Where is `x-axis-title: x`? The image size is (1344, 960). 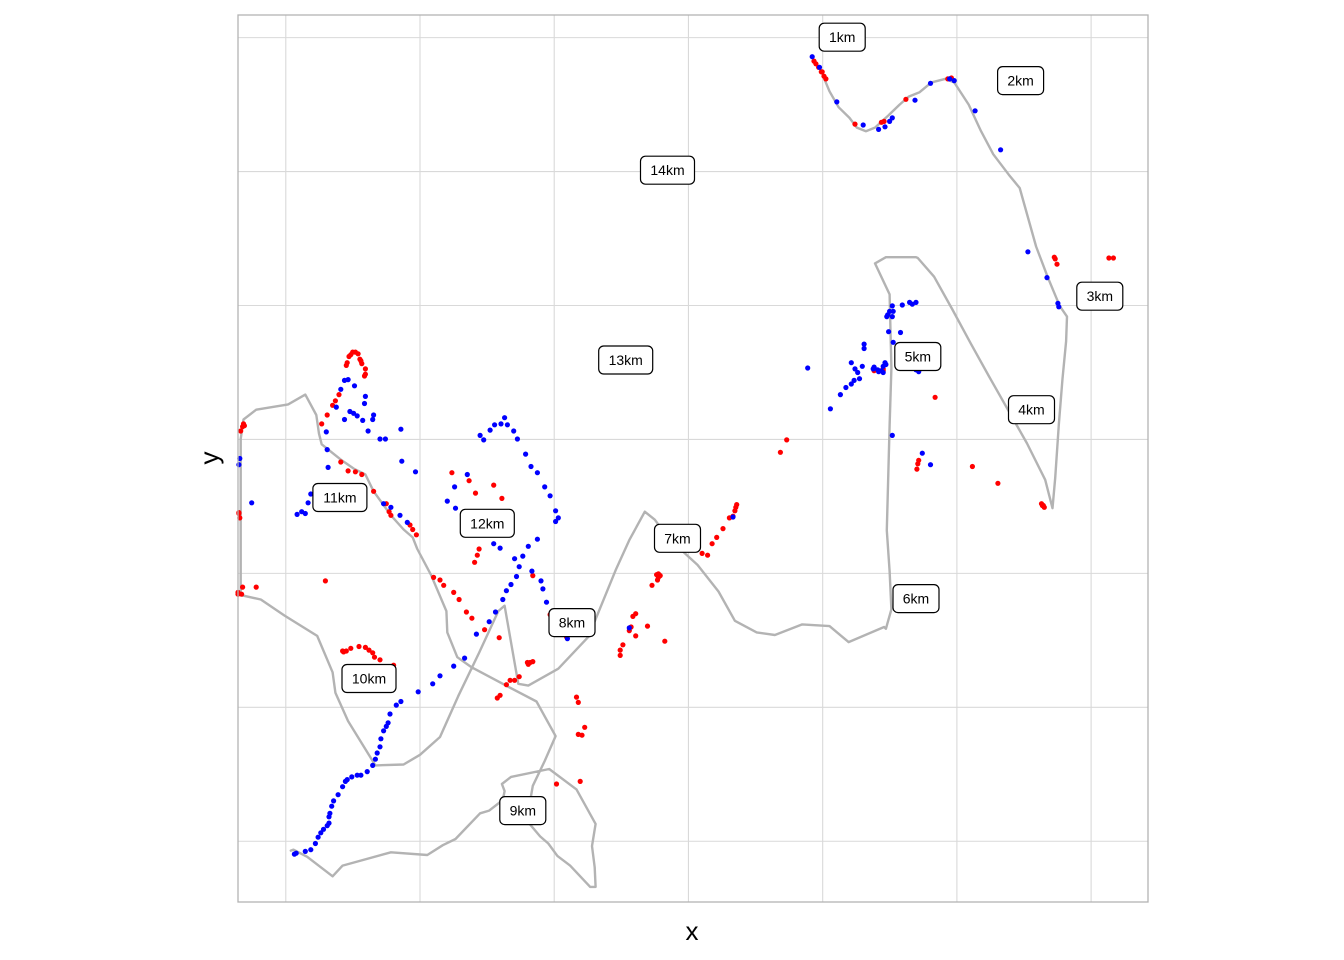
x-axis-title: x is located at coordinates (692, 931).